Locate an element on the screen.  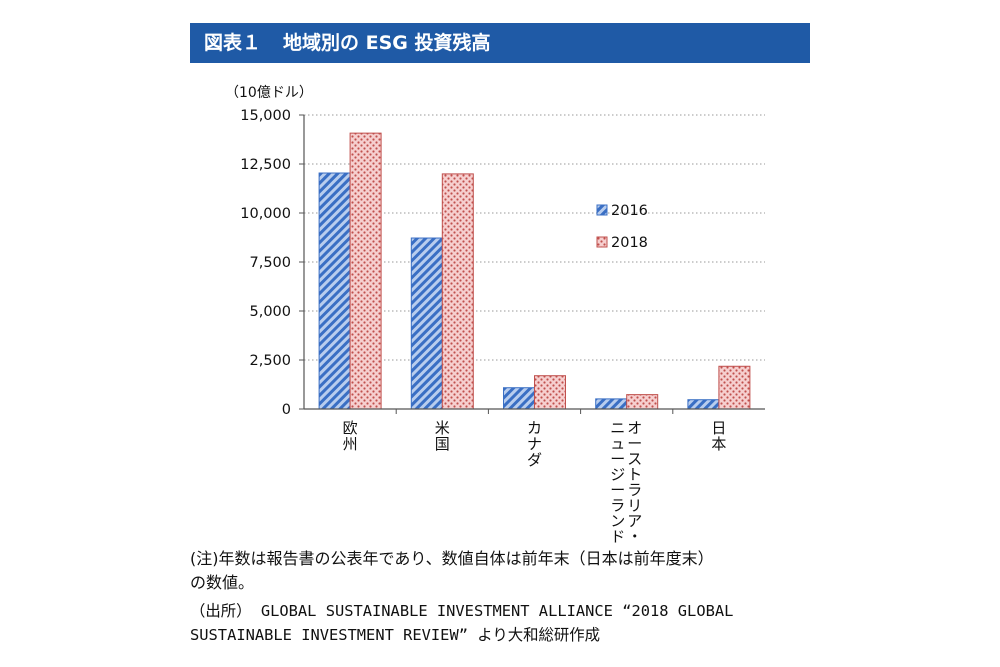
source-line-2: SUSTAINABLE INVESTMENT REVIEW” より大和総研作成 is located at coordinates (395, 635).